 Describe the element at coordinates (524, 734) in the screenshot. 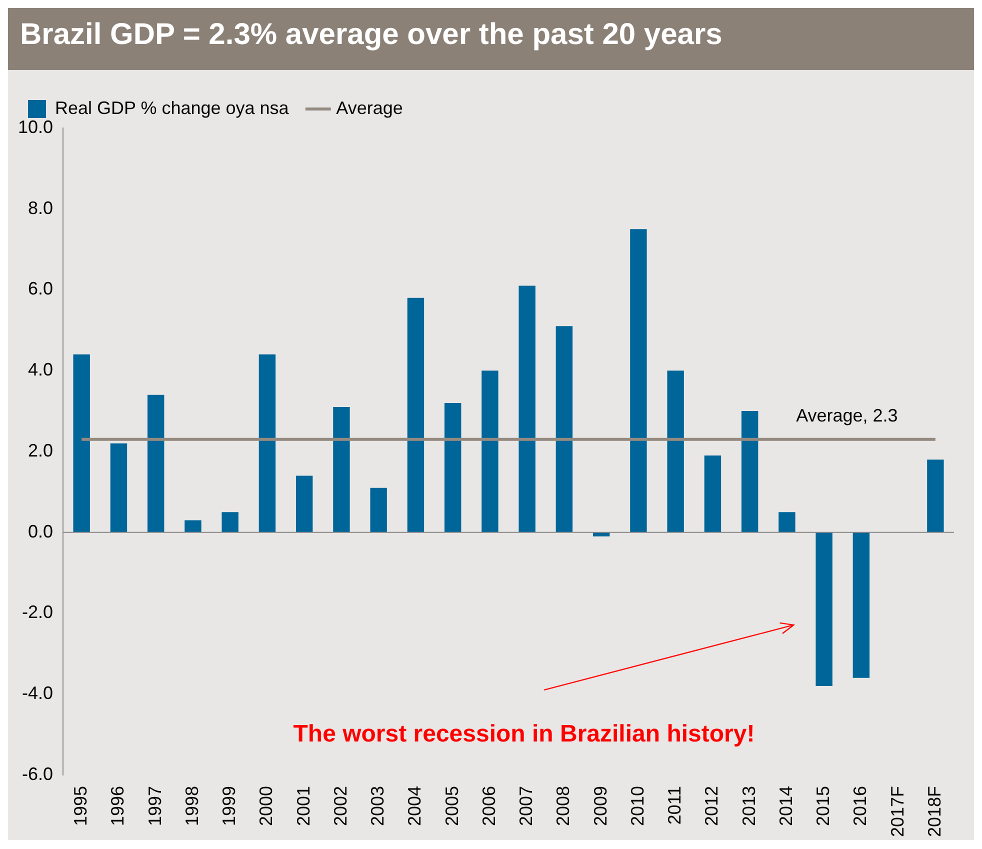

I see `annotation: The worst recession in Brazilian history!` at that location.